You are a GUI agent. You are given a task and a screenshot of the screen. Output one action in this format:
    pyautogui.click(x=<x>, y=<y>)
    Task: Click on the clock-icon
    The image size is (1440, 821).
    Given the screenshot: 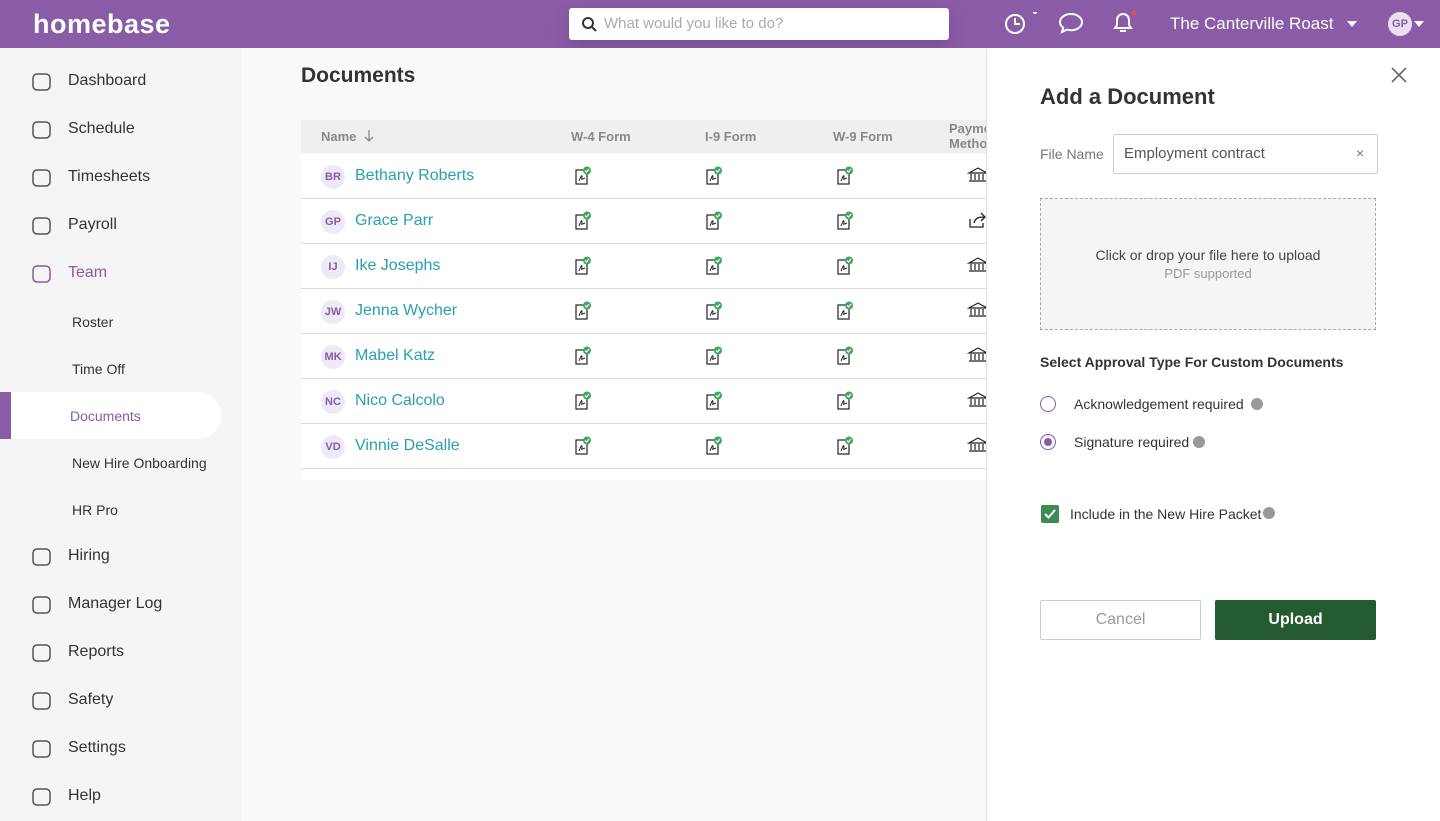 What is the action you would take?
    pyautogui.click(x=1021, y=25)
    